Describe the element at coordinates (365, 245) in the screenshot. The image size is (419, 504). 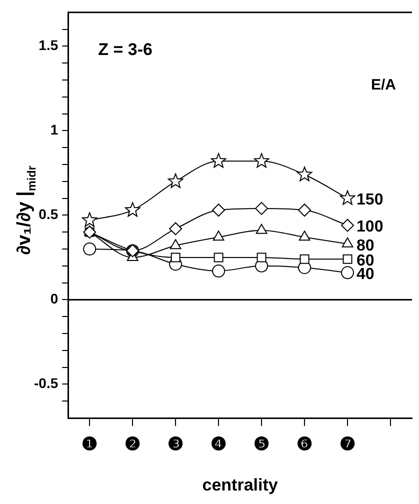
I see `series-label: 80` at that location.